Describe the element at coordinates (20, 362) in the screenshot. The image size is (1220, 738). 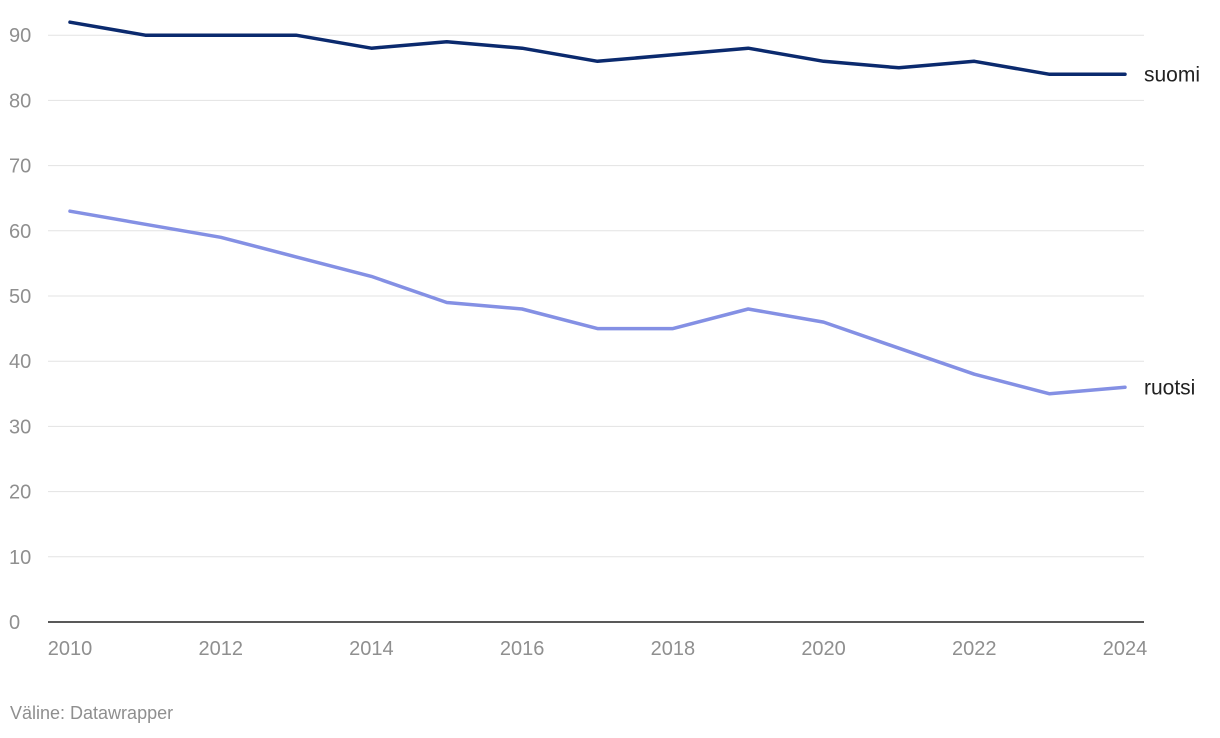
I see `y-tick-label: 40` at that location.